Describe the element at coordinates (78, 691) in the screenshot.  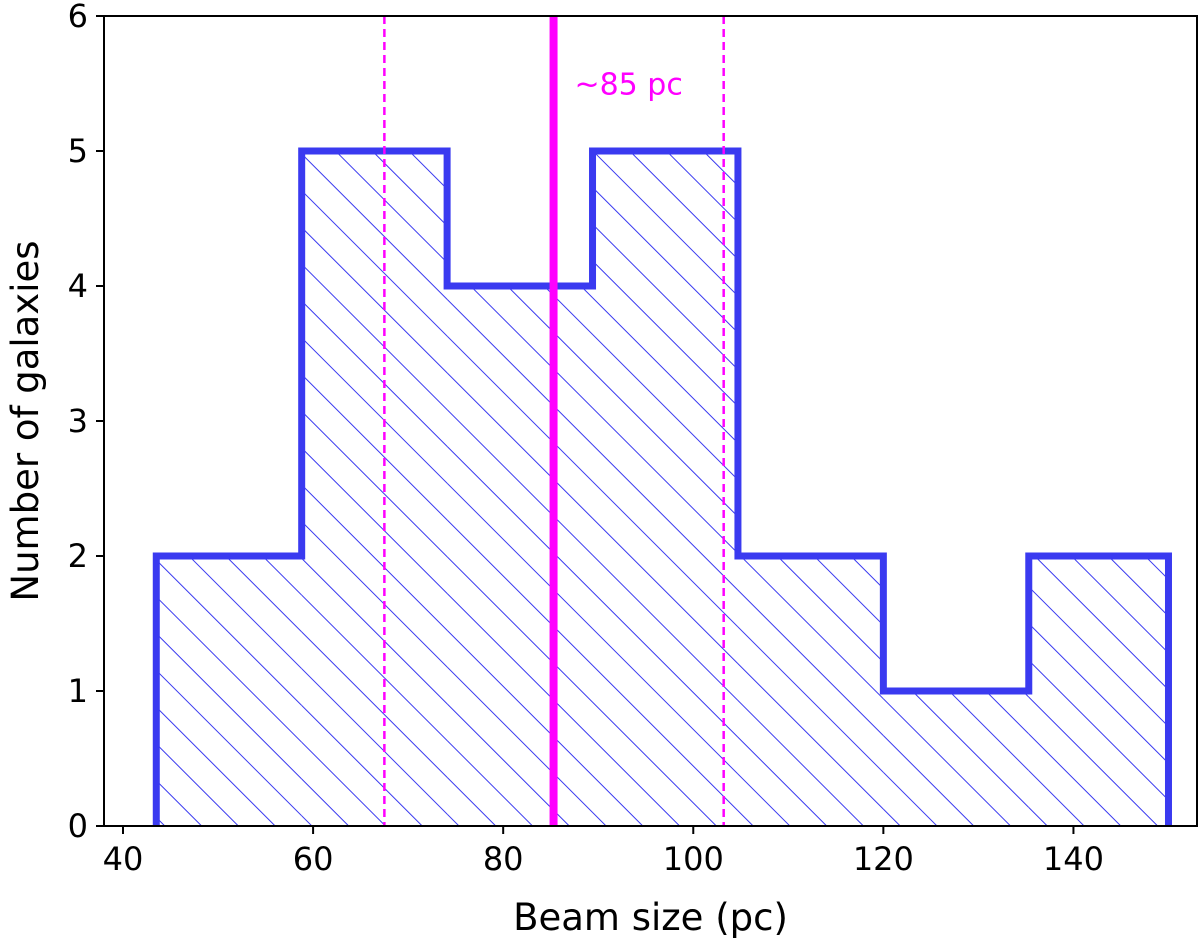
I see `y-tick-label: 1` at that location.